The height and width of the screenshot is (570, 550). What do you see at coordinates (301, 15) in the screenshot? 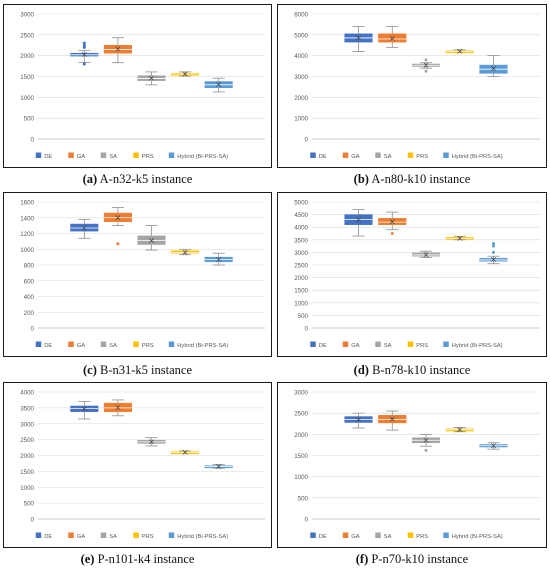
I see `y-tick-label: 6000` at bounding box center [301, 15].